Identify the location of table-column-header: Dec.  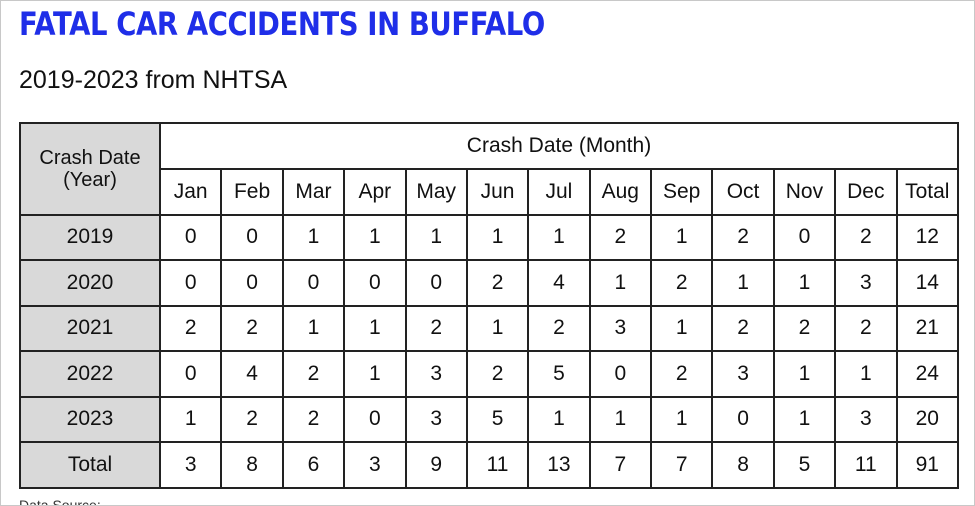
(866, 192).